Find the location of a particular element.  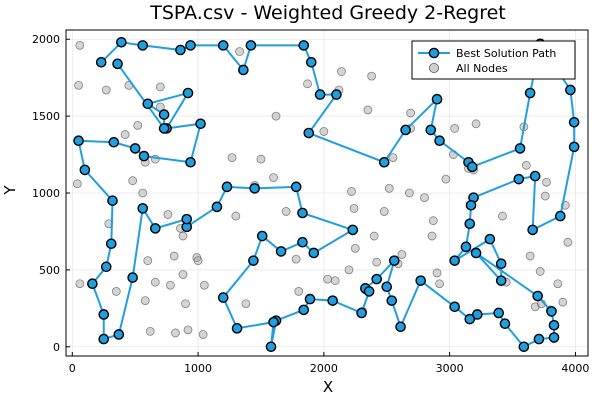

y-tick-label: 1500 is located at coordinates (46, 116).